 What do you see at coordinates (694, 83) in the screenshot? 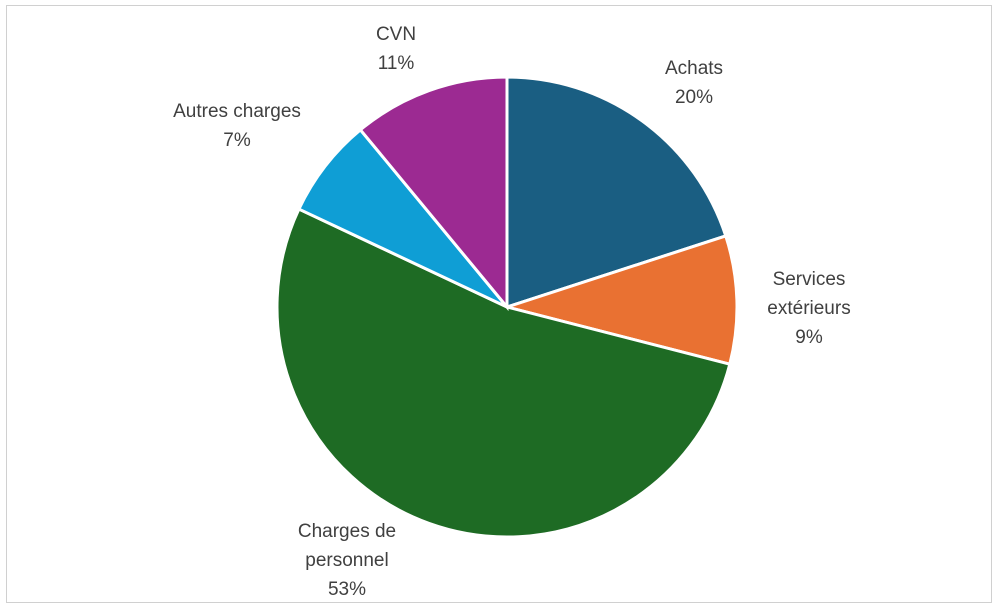
I see `pie-data-label: Achats 20%` at bounding box center [694, 83].